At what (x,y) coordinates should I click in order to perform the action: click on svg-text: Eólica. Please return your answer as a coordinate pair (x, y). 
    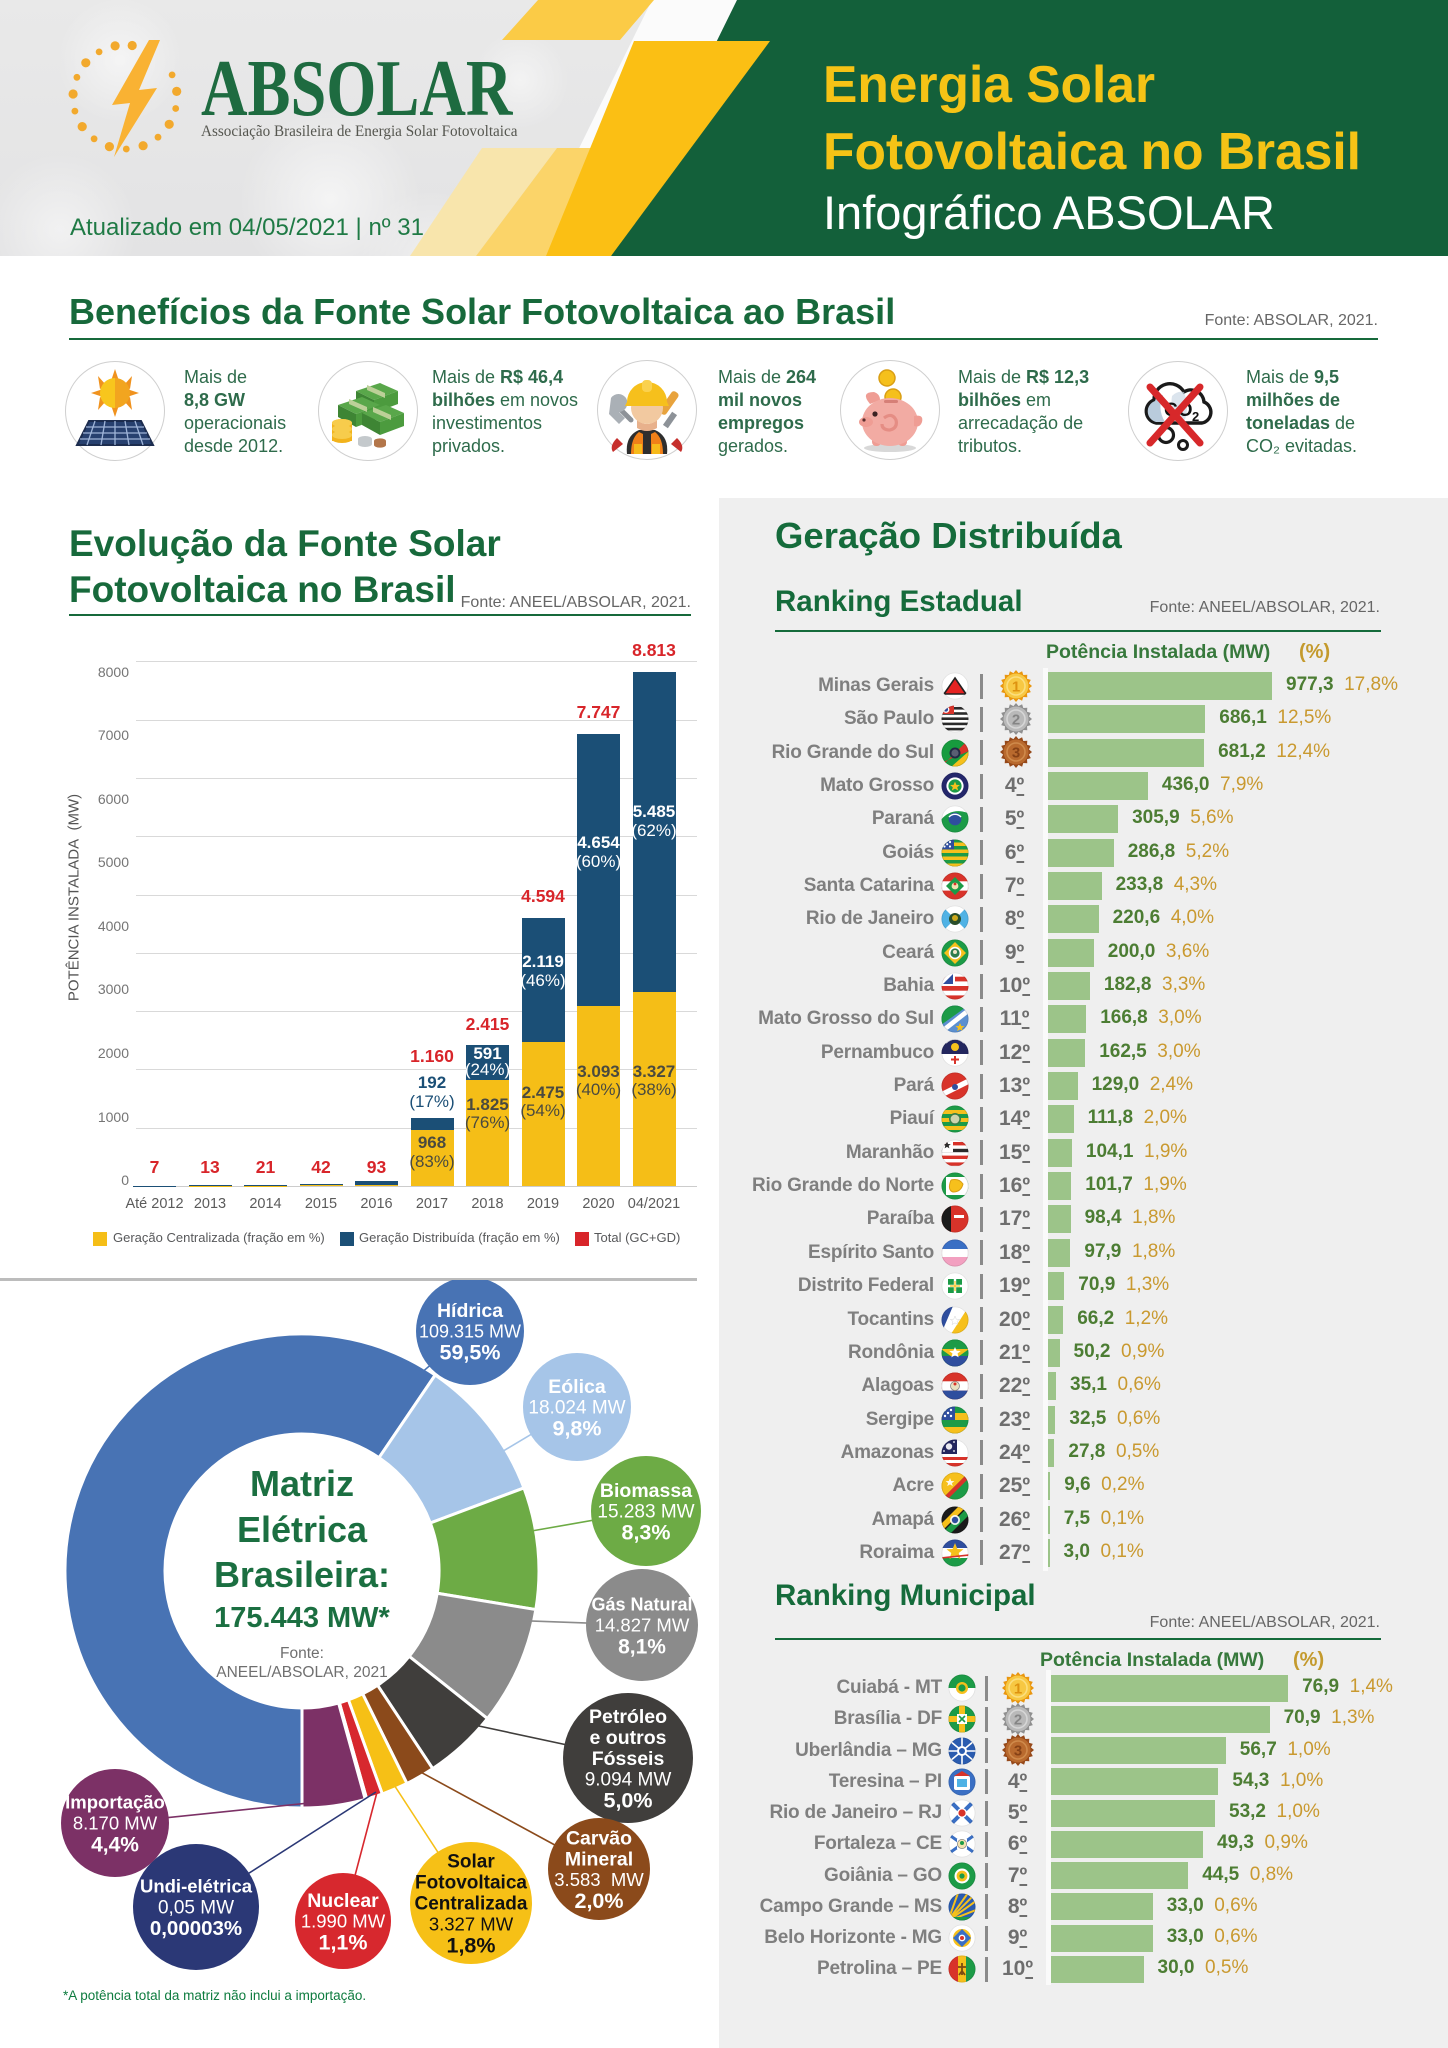
    Looking at the image, I should click on (577, 1387).